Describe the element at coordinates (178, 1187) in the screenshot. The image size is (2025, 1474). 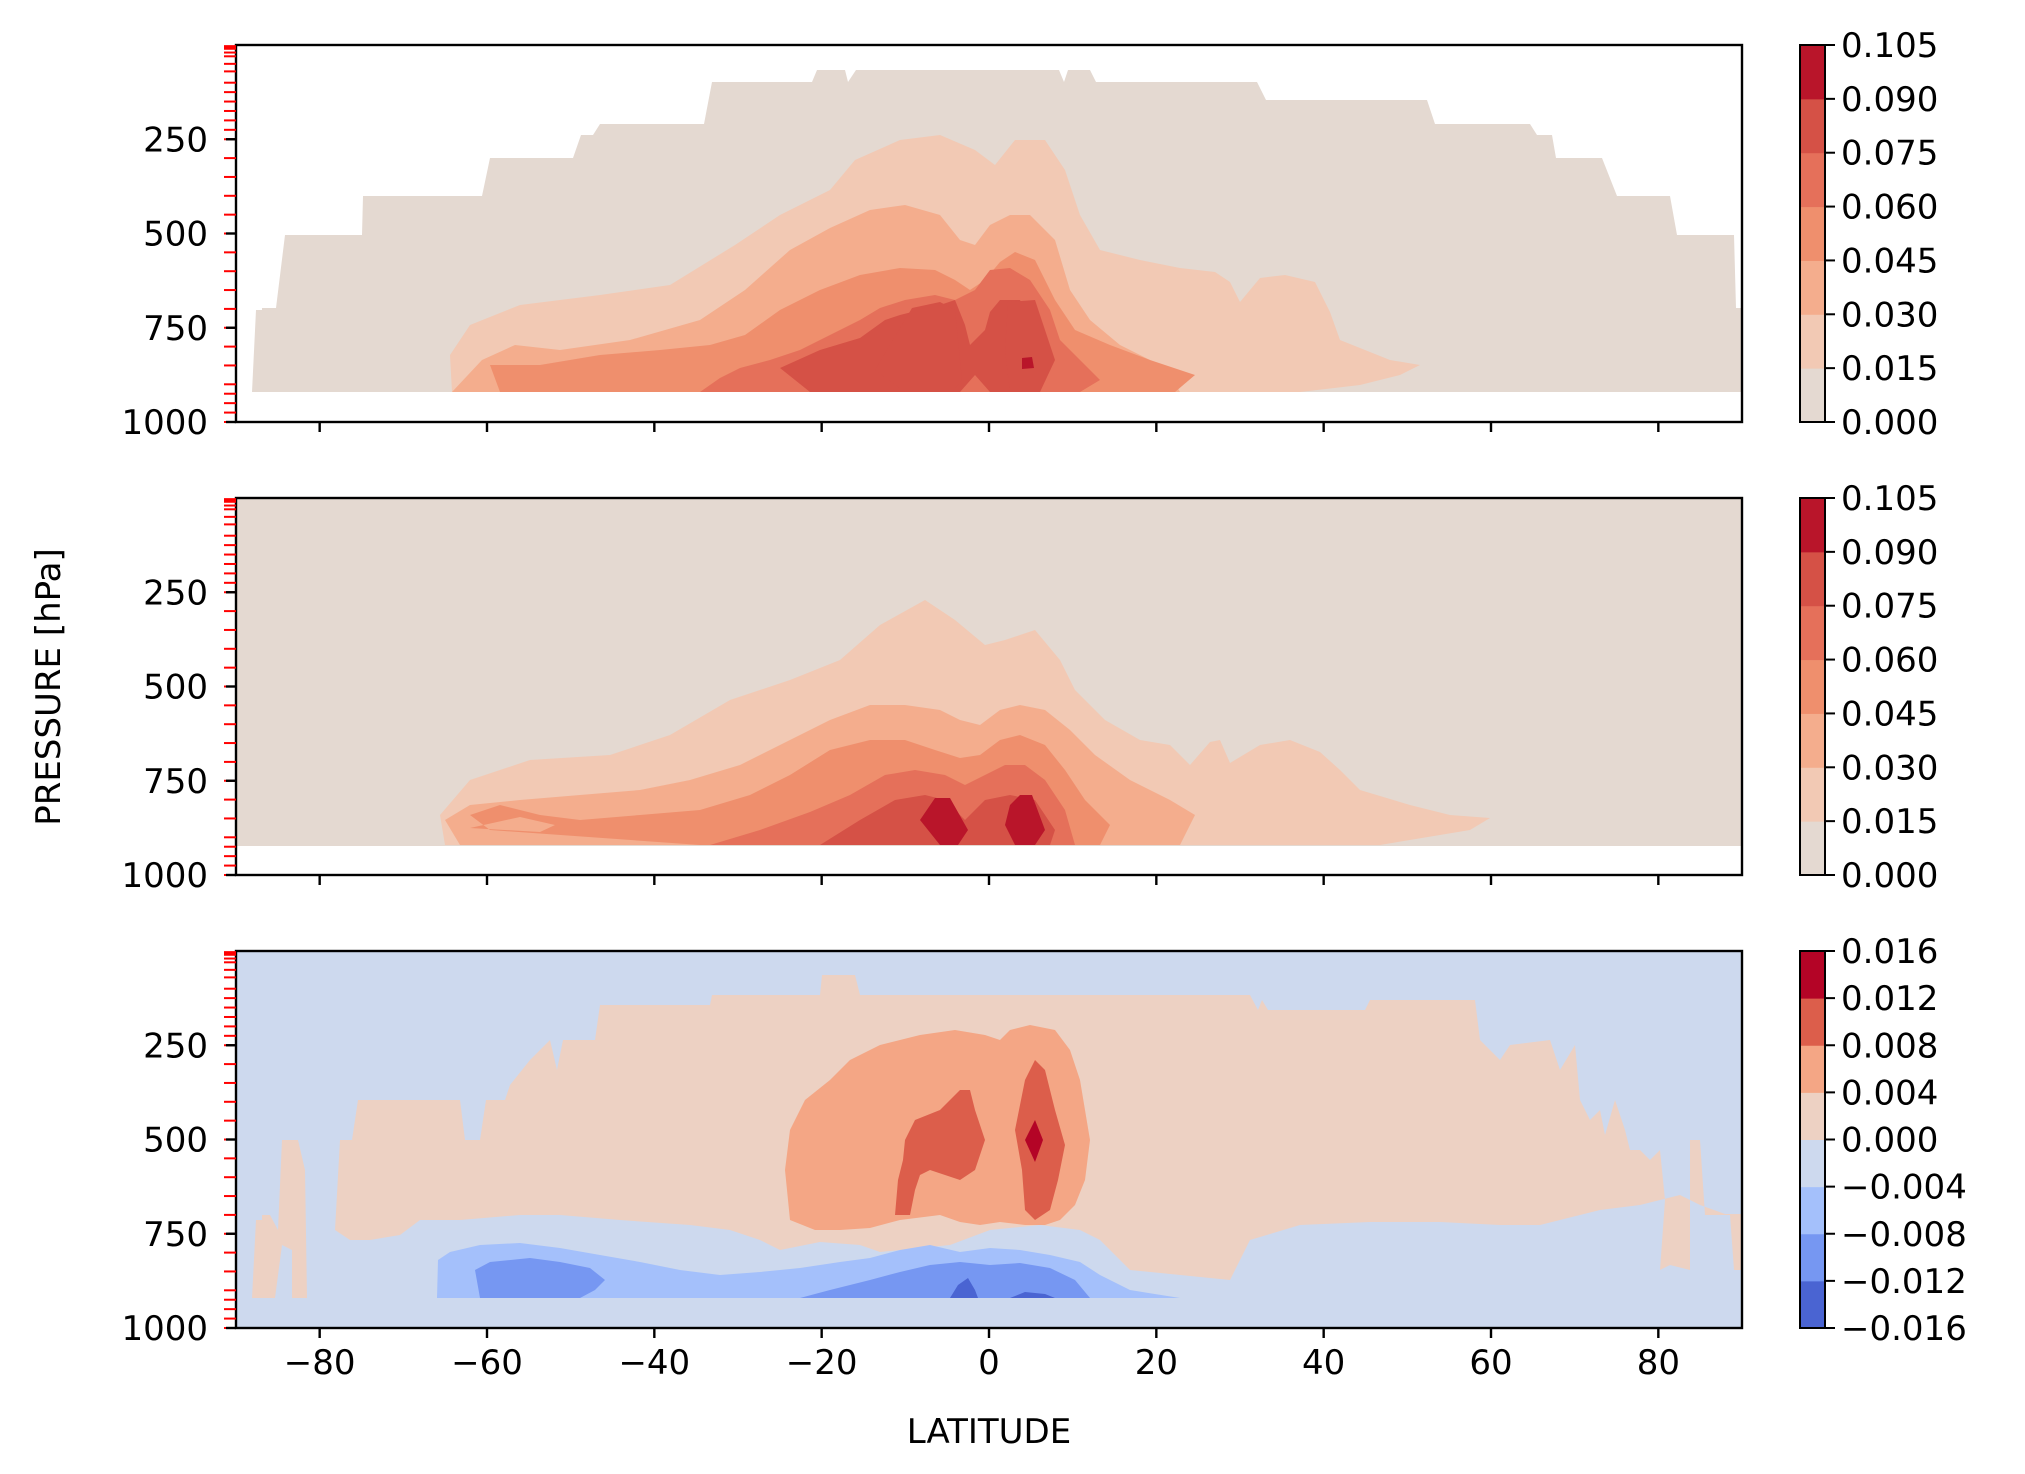
I see `panel-3-y-axis: 250 500 750 1000` at that location.